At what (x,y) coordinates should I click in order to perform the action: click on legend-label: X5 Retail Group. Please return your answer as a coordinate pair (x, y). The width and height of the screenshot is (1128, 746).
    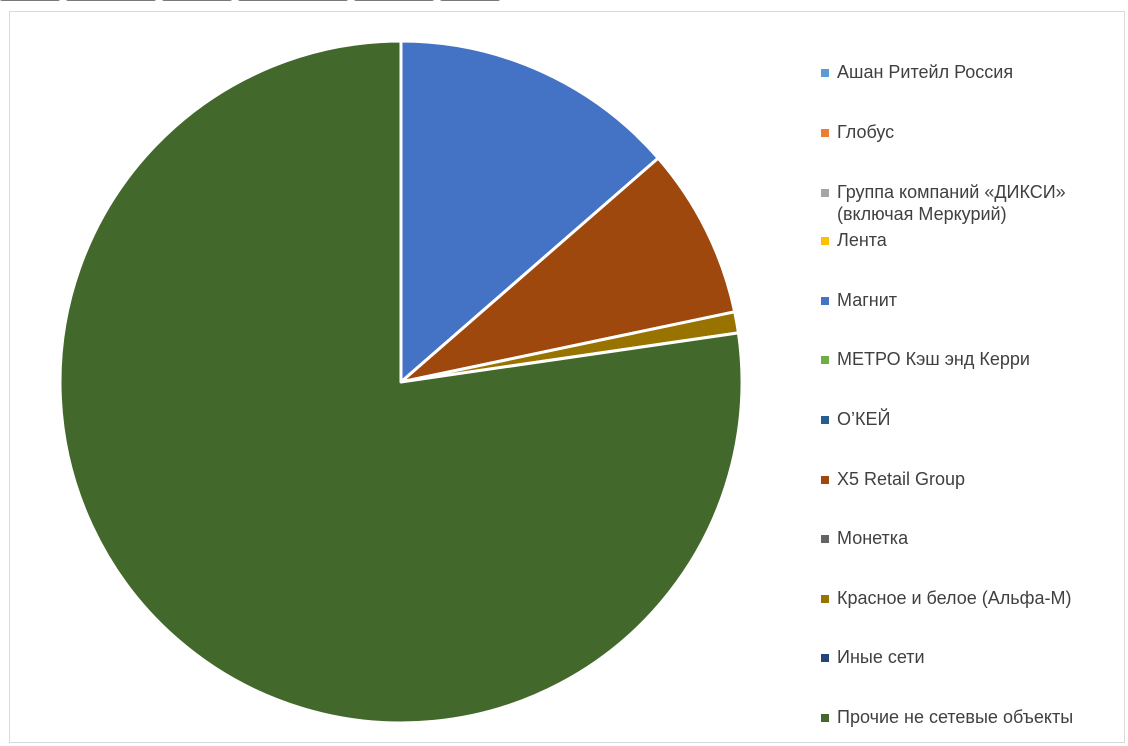
    Looking at the image, I should click on (901, 479).